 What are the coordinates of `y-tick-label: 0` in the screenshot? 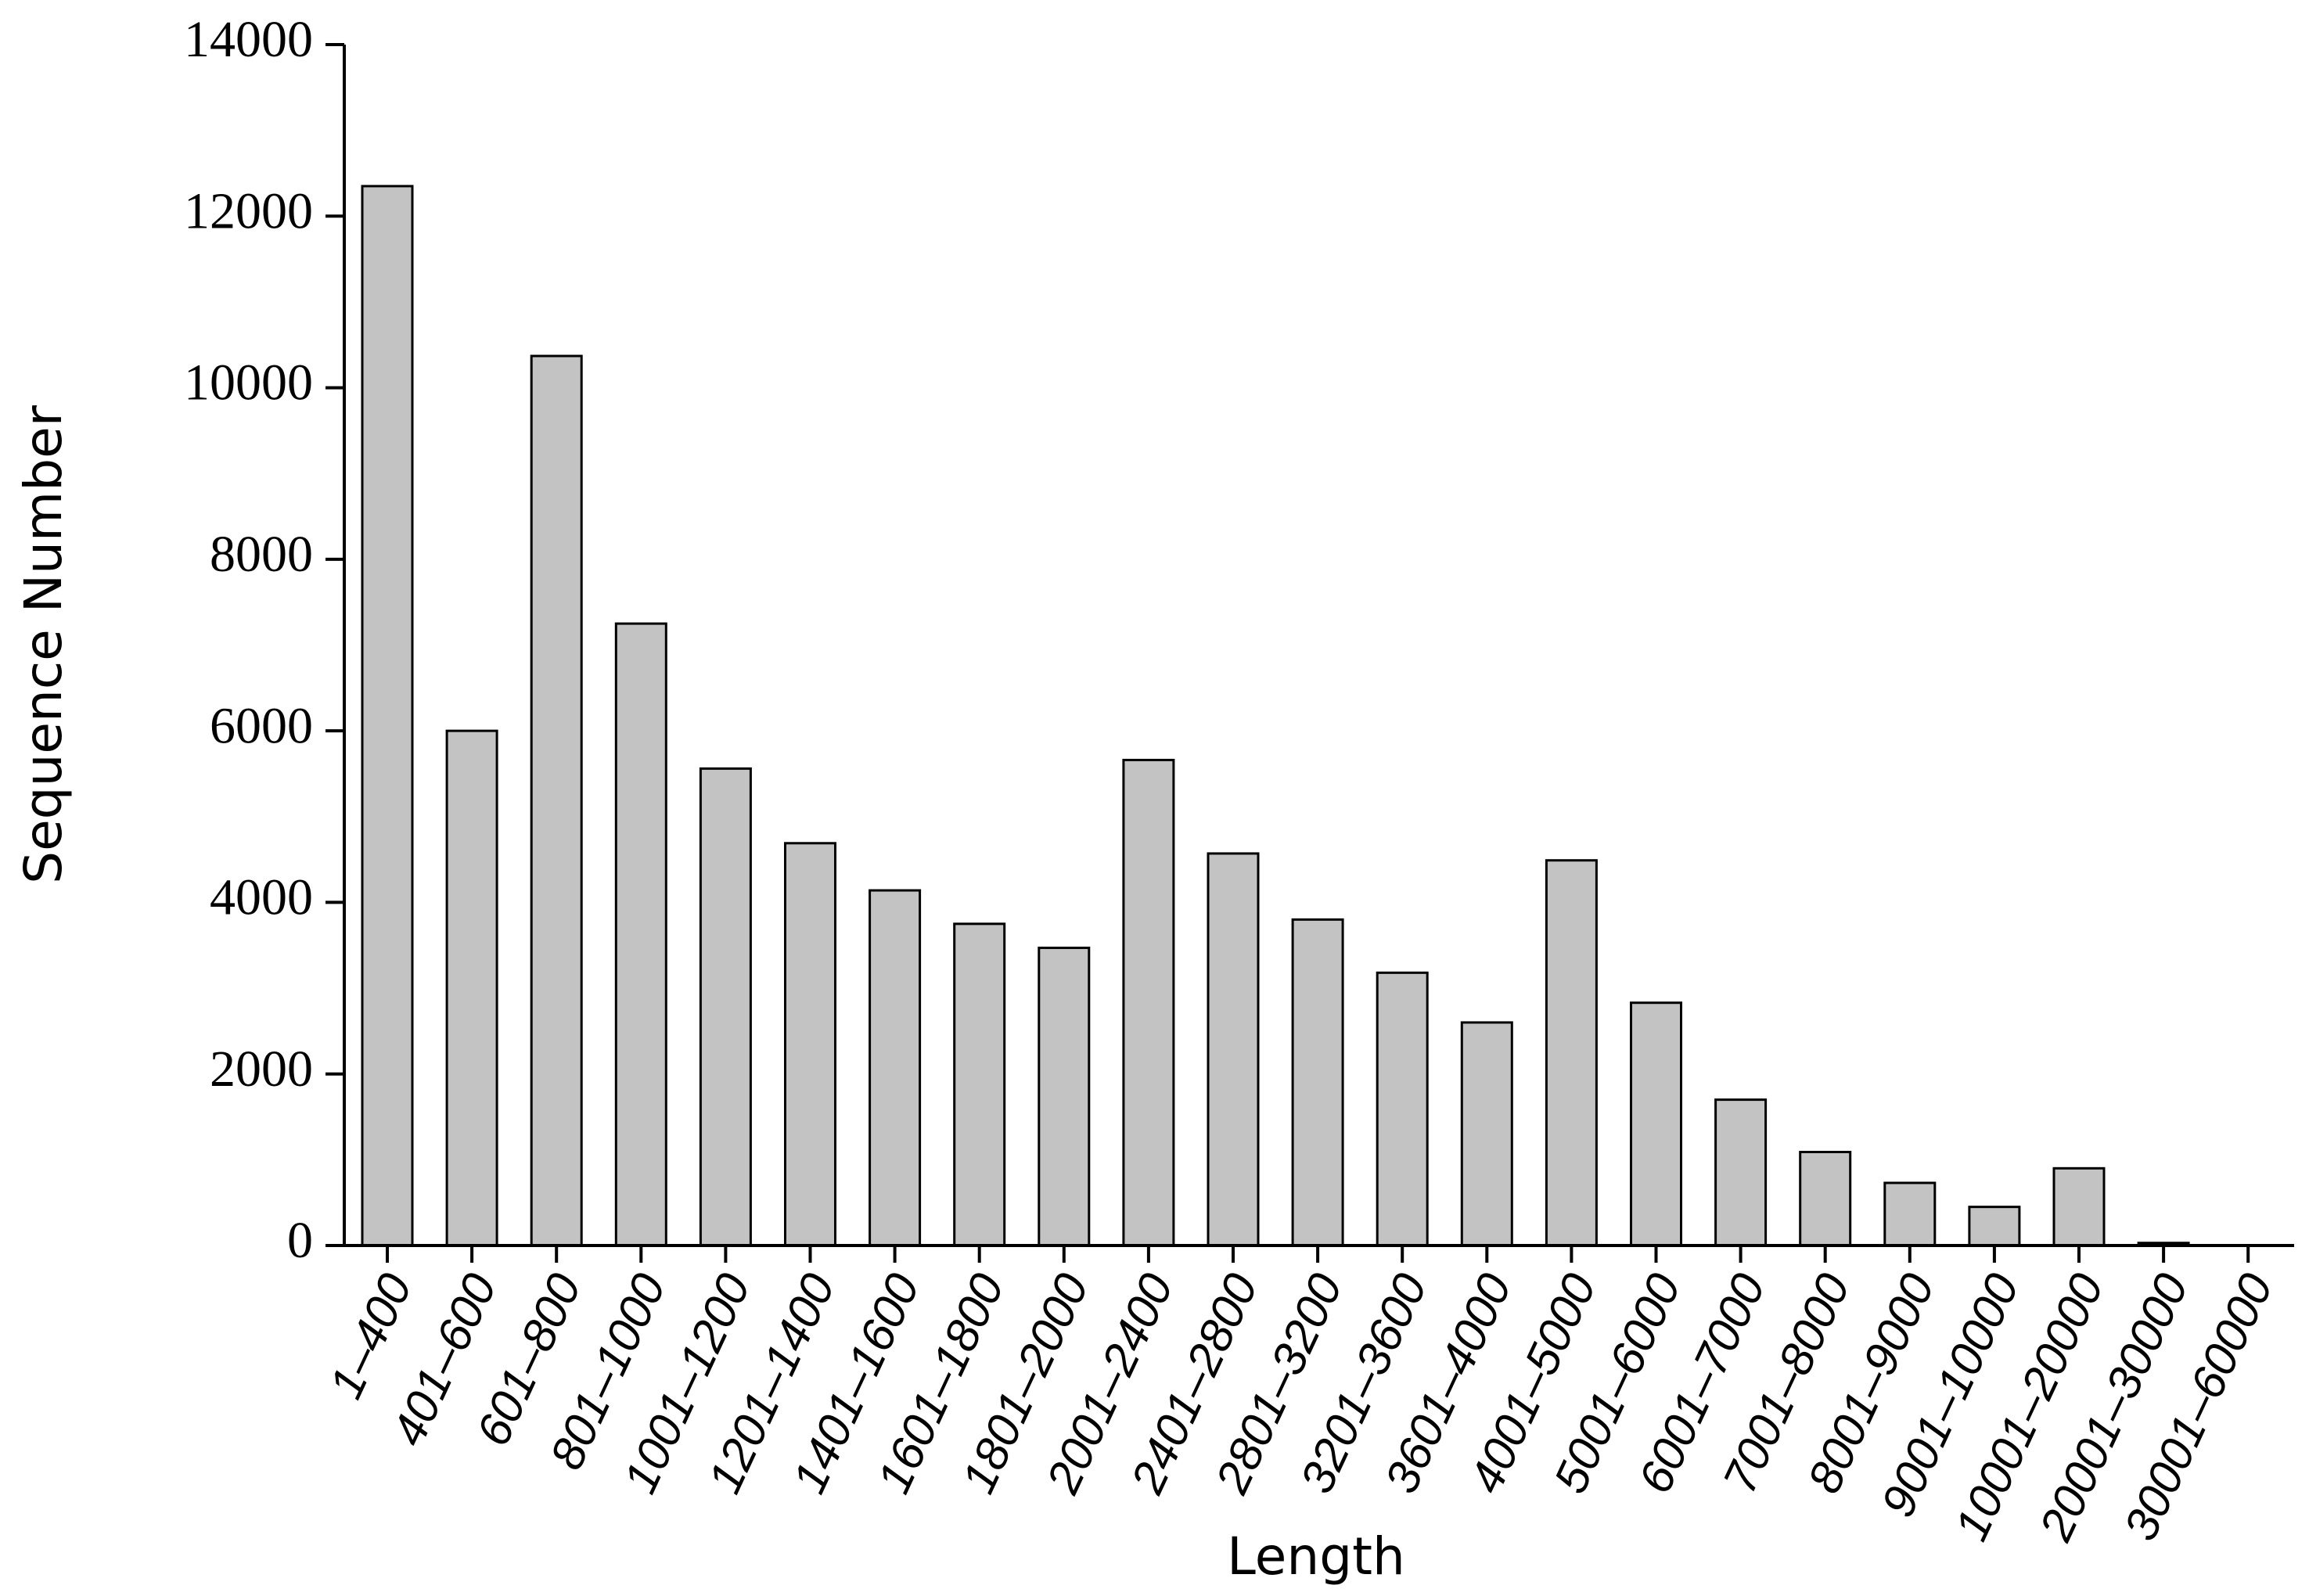 It's located at (300, 1240).